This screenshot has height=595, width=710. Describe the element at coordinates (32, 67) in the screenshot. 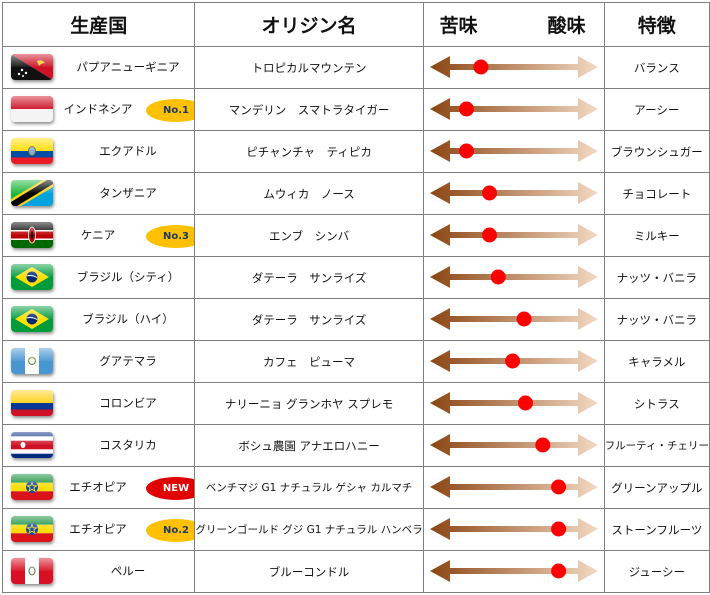

I see `papua-new-guinea-flag-icon` at that location.